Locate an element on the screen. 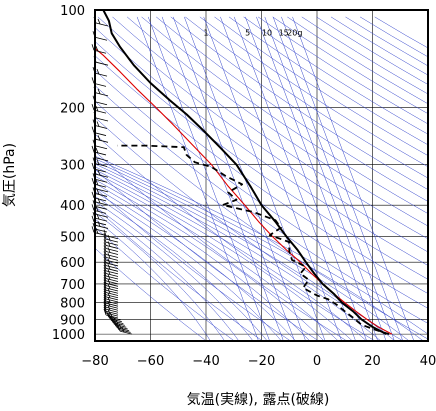 This screenshot has height=411, width=436. y-tick-label: 1000 is located at coordinates (68, 335).